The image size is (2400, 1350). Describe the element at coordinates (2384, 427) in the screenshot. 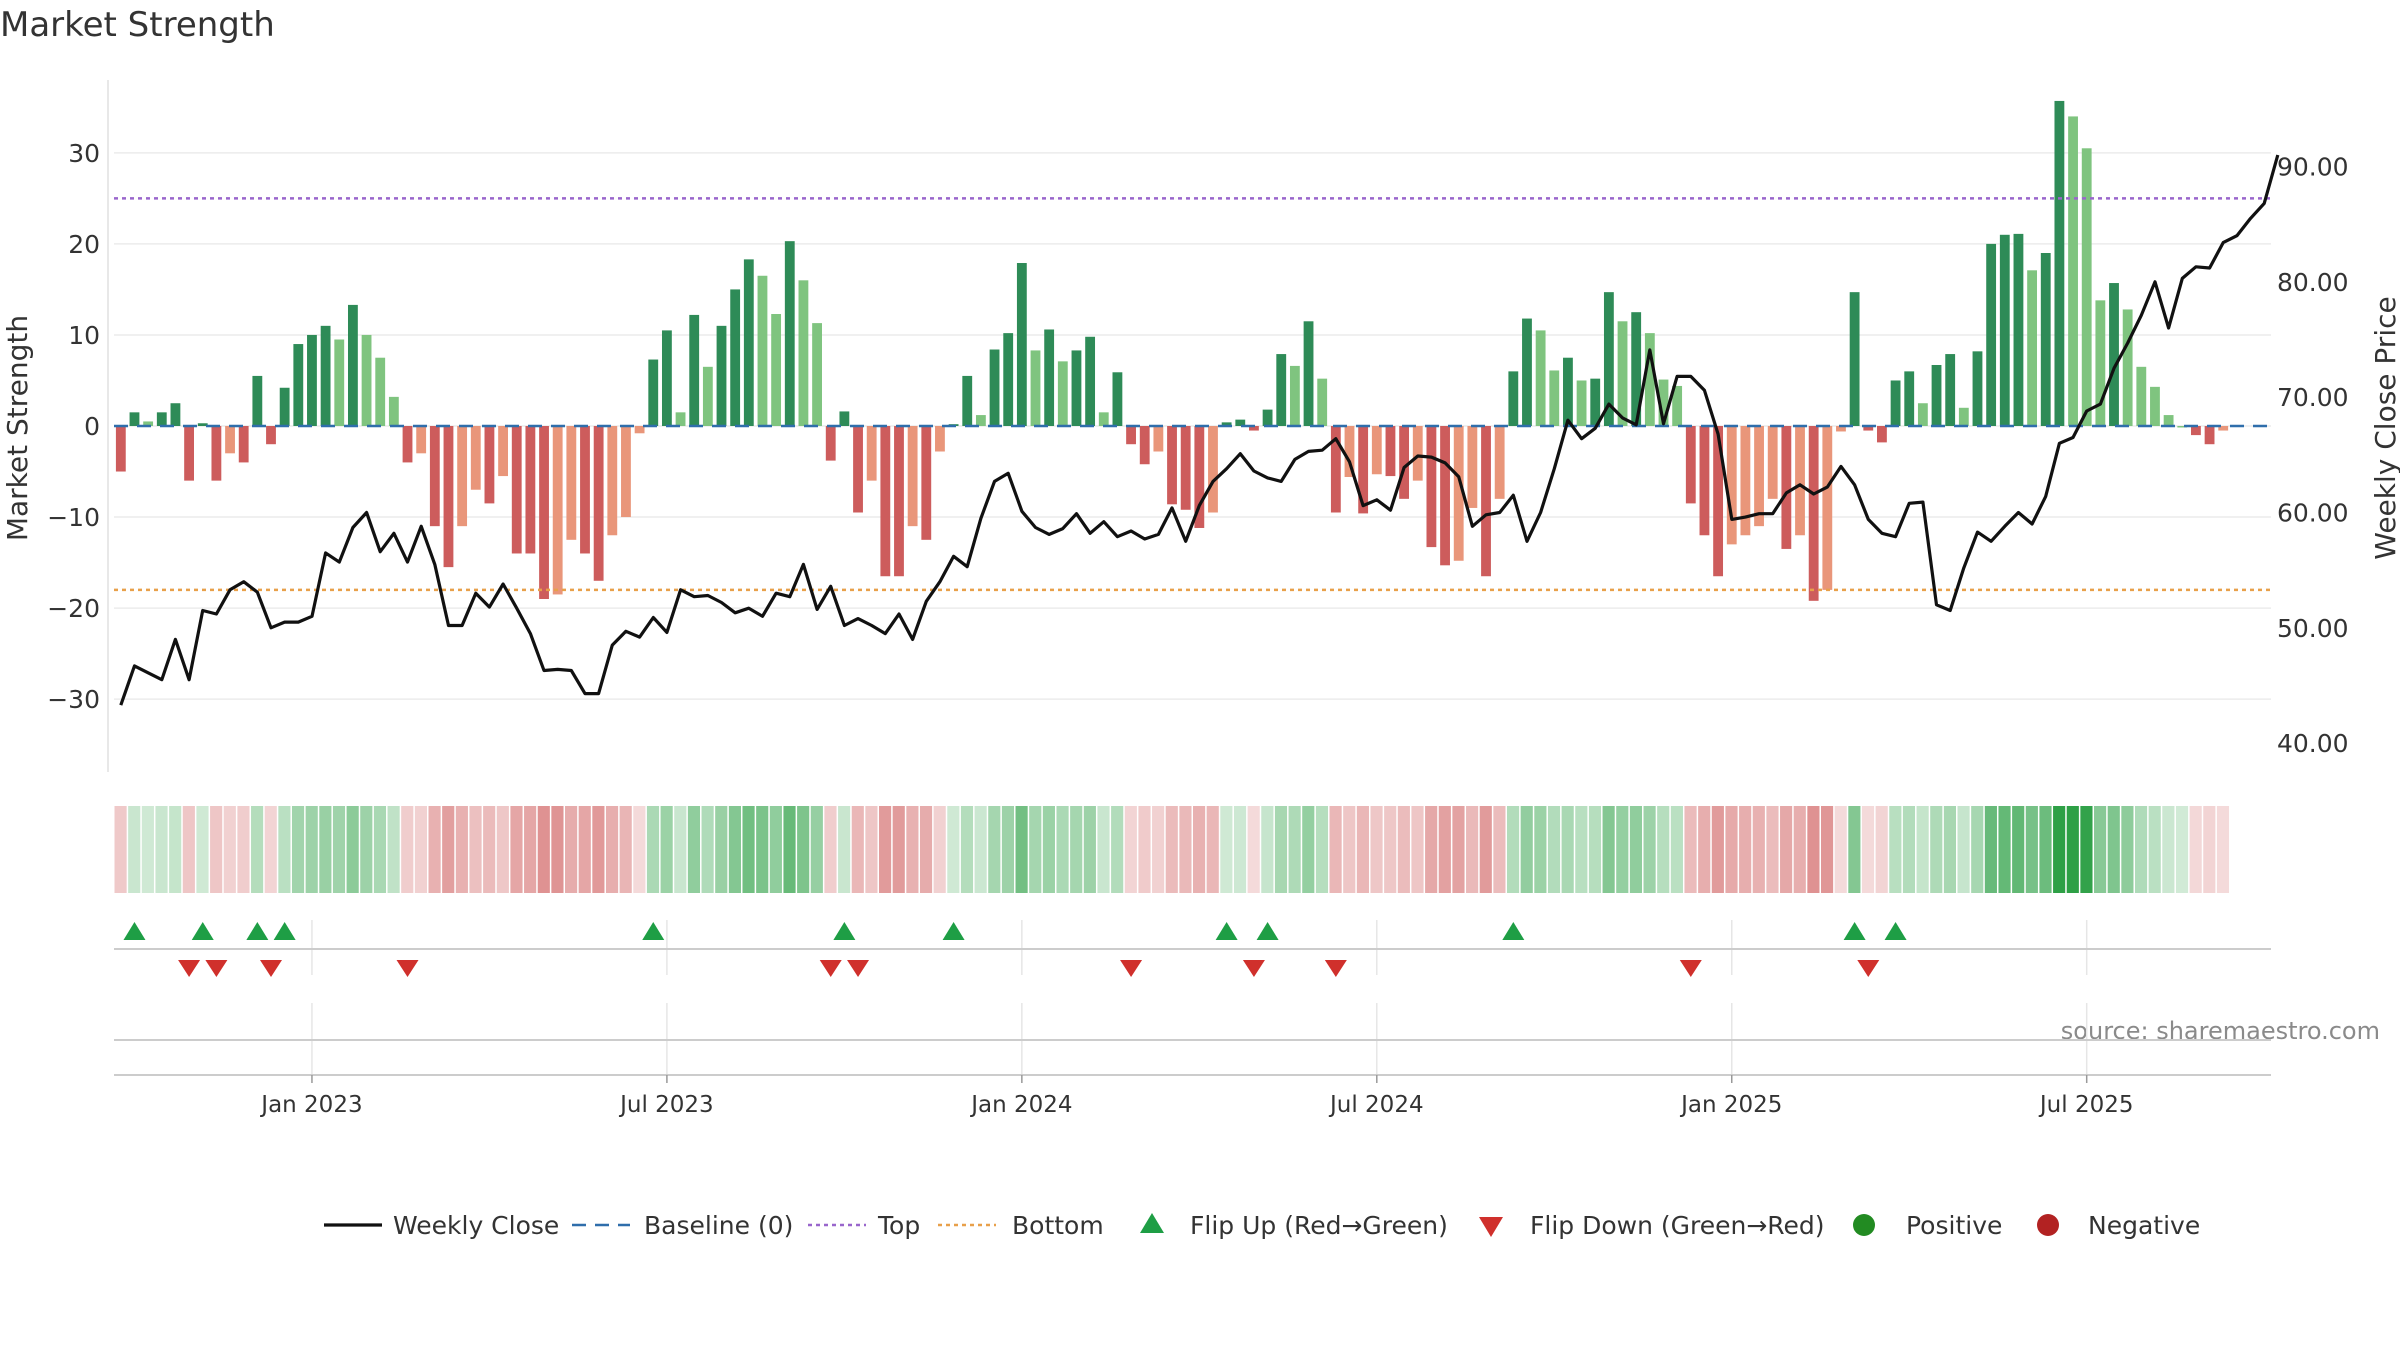

I see `y2-axis-label: Weekly Close Price` at that location.